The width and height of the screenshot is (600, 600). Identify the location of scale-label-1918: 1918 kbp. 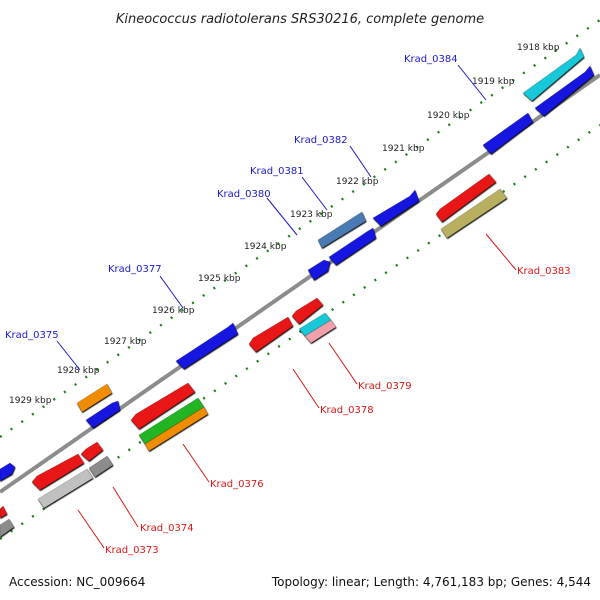
(538, 48).